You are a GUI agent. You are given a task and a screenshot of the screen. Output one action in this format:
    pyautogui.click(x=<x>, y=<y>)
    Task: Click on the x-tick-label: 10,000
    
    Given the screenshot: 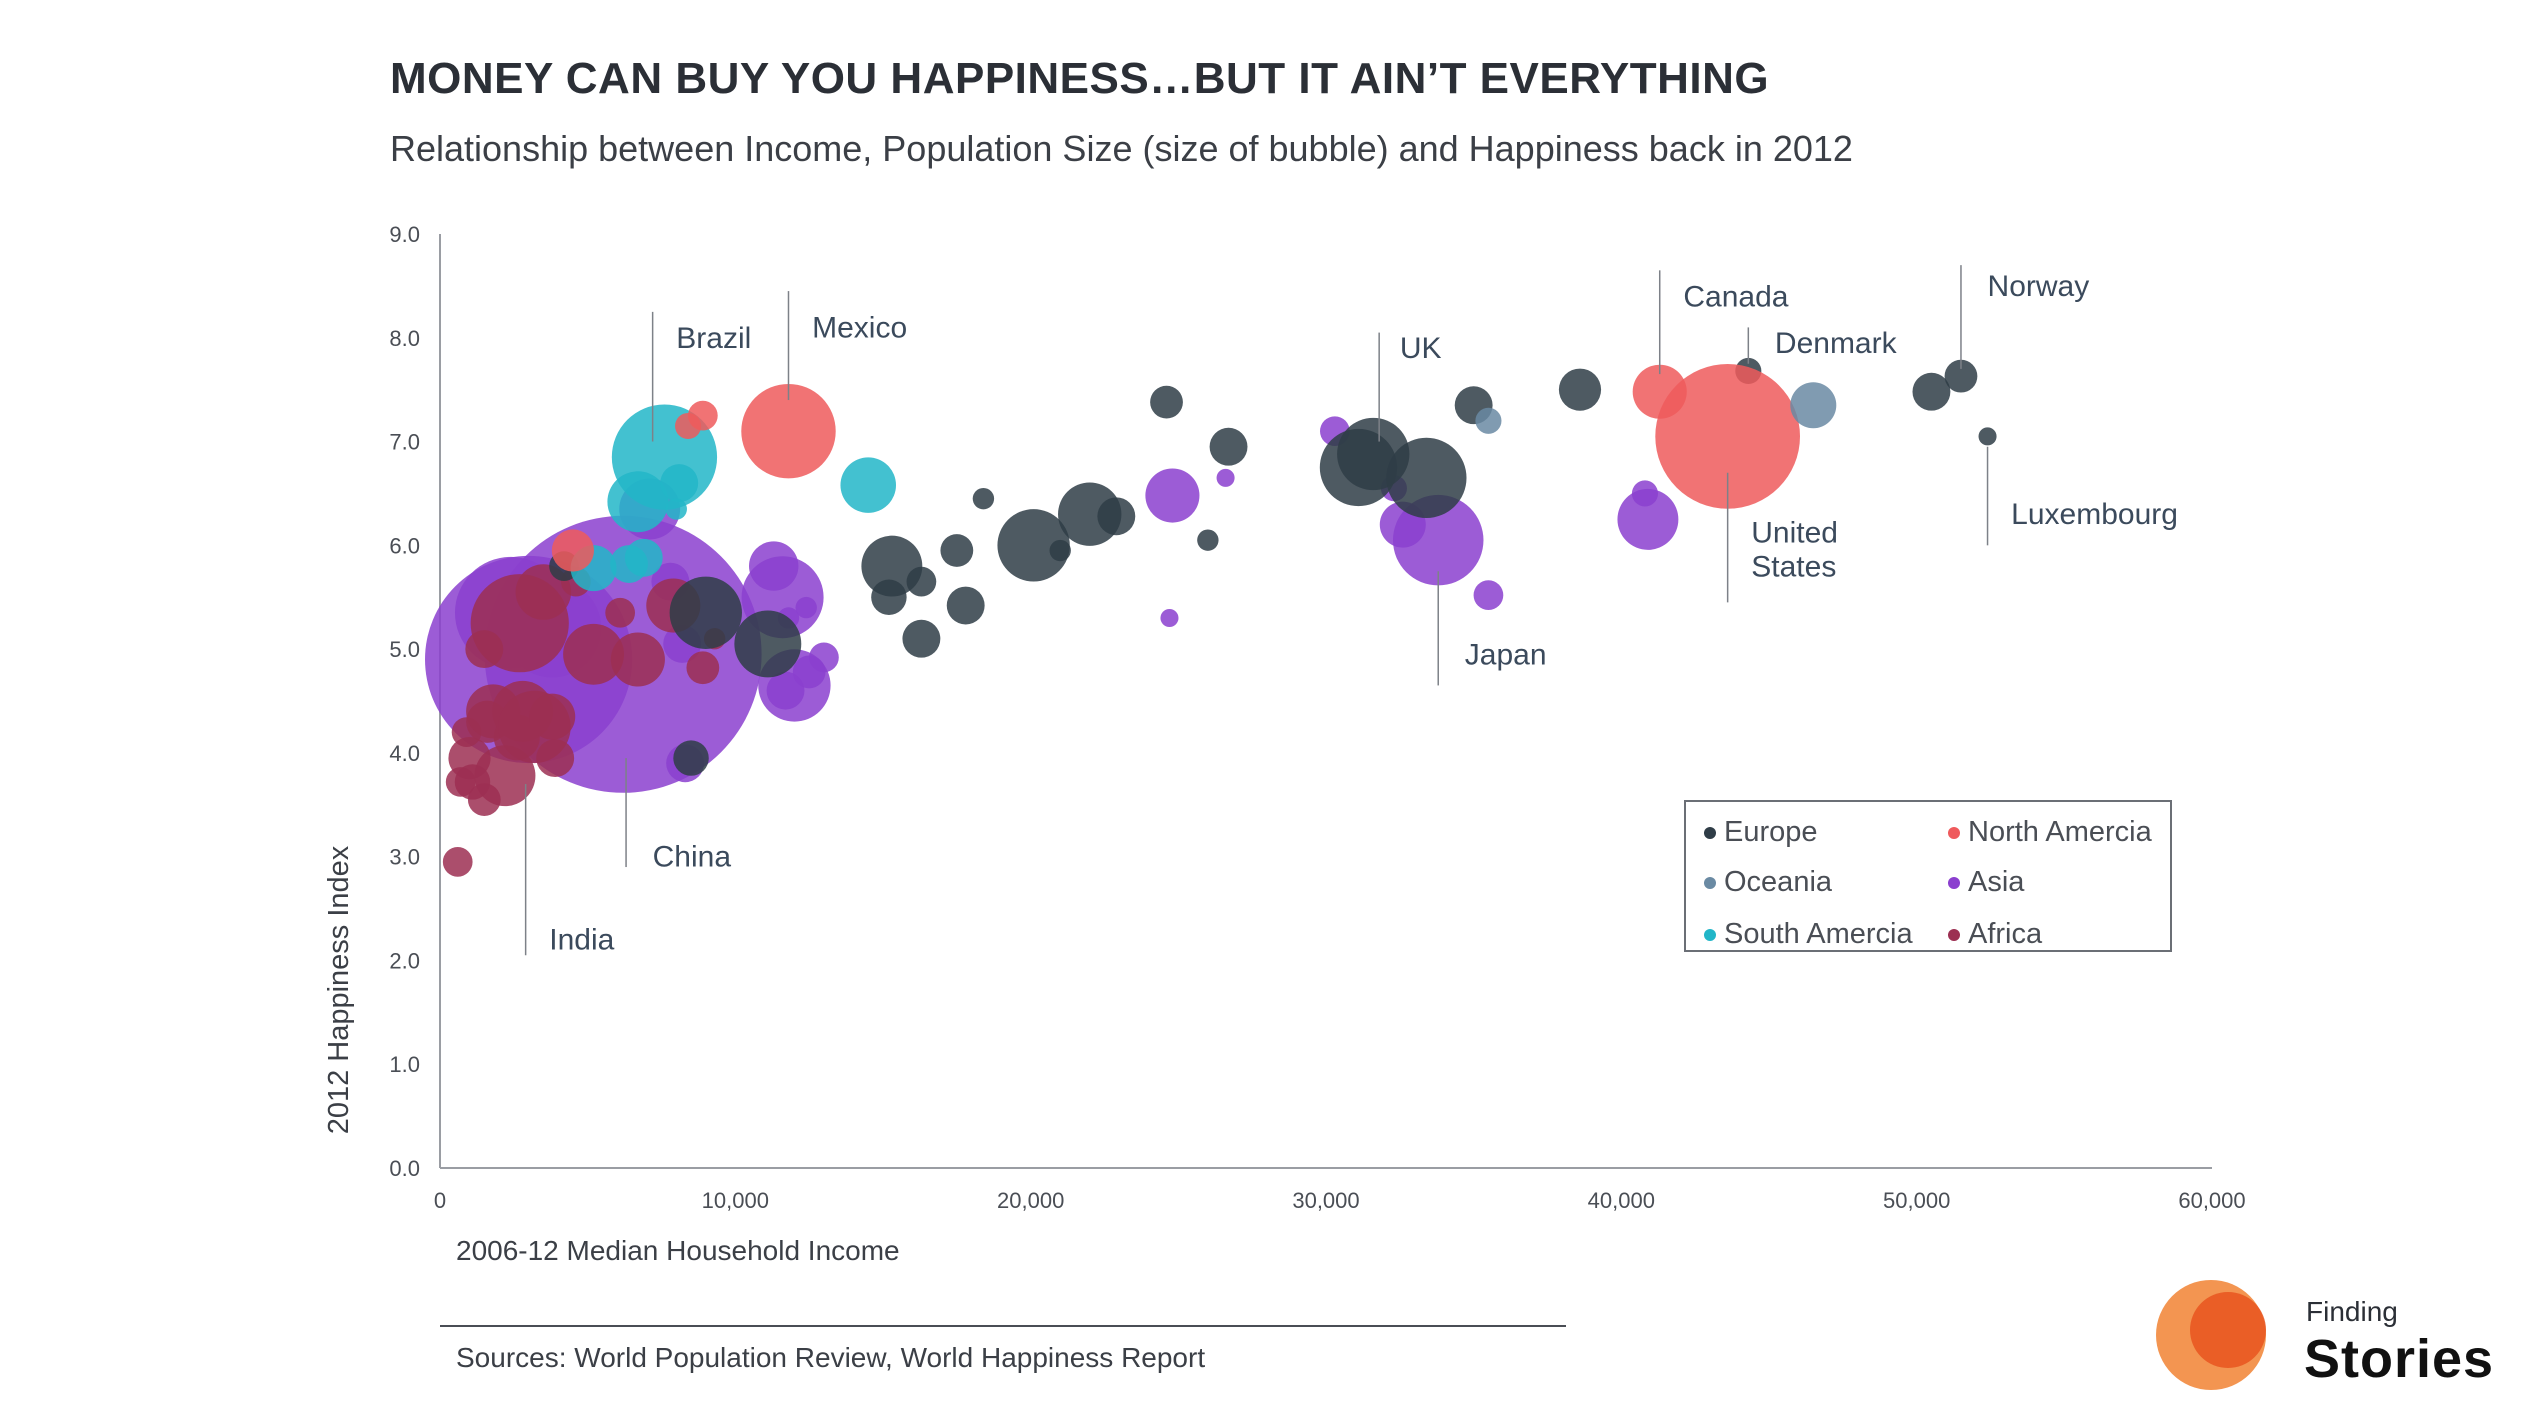 What is the action you would take?
    pyautogui.click(x=735, y=1200)
    